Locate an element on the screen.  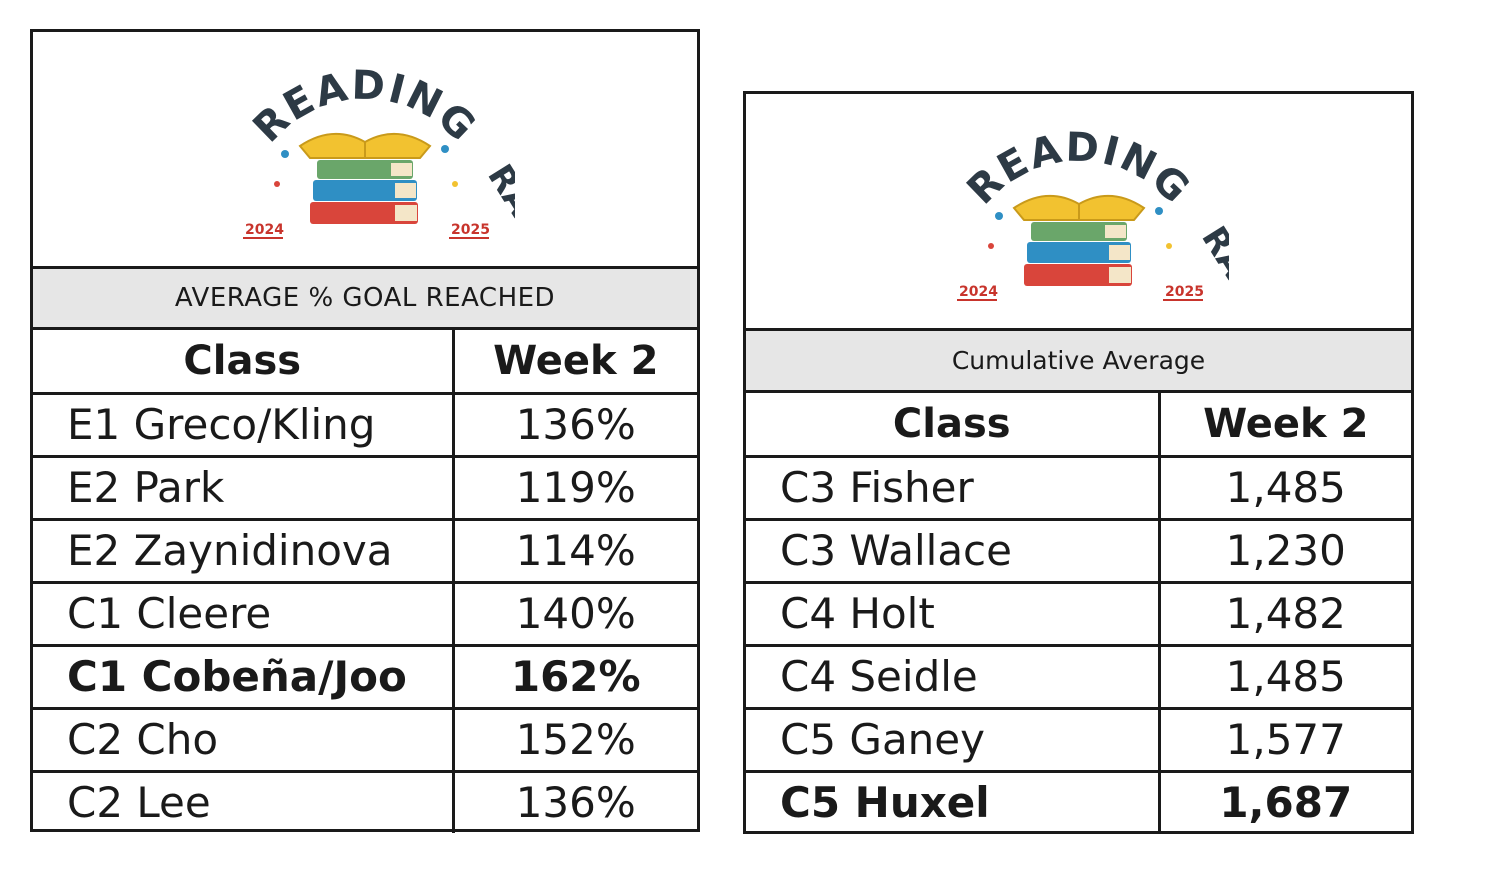
table-row-highlight: C5 Huxel 1,687 is located at coordinates (1078, 802).